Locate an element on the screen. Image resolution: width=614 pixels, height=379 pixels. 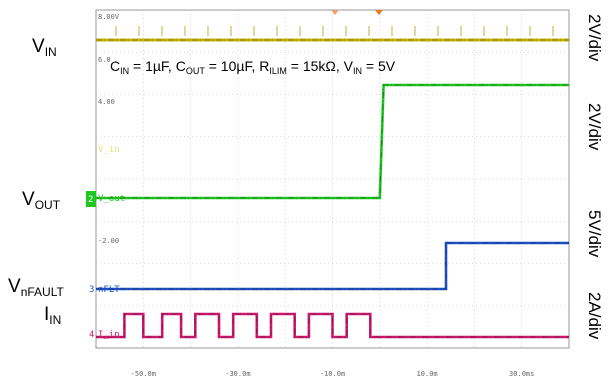
x-tick-labels: -50.0m -30.0m -10.0m 10.0m 30.0ms is located at coordinates (333, 374).